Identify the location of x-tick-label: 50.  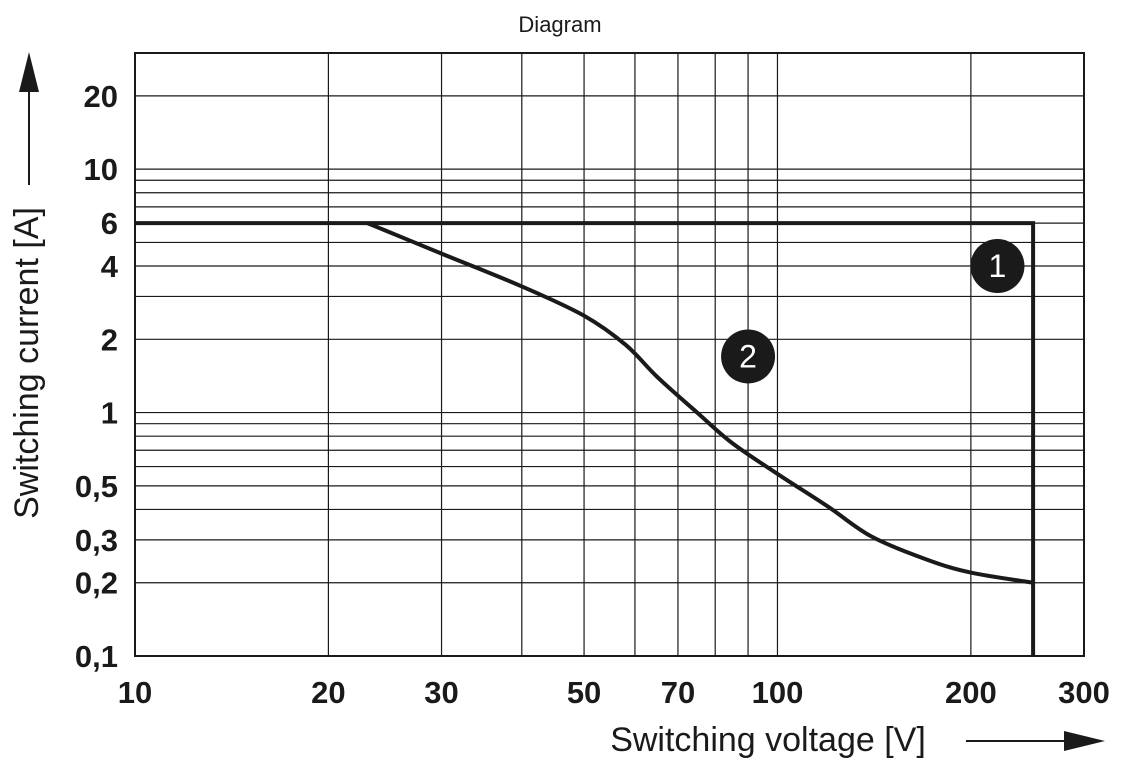
(584, 692).